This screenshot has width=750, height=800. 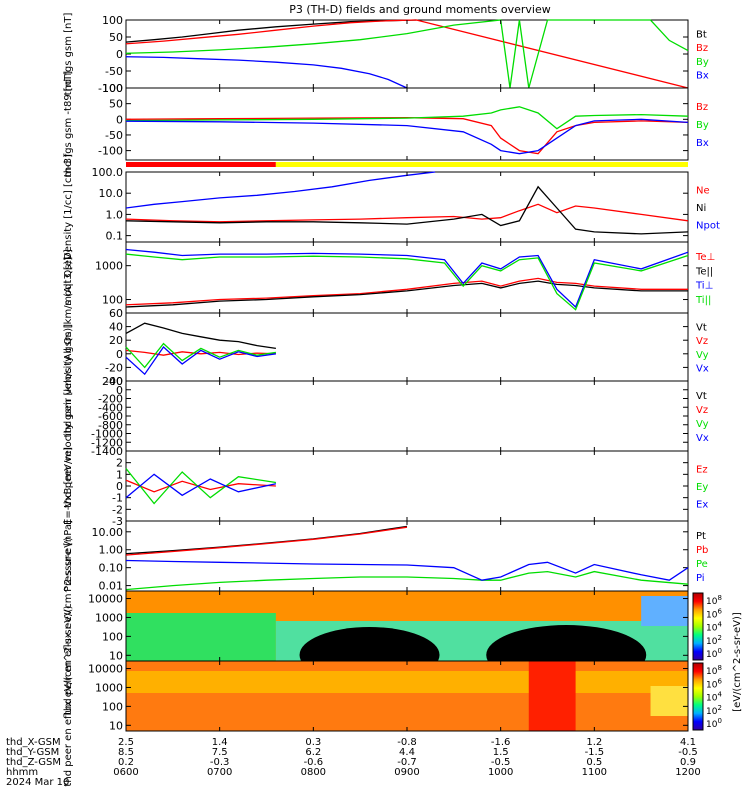 What do you see at coordinates (702, 107) in the screenshot?
I see `legend-entry: Bz` at bounding box center [702, 107].